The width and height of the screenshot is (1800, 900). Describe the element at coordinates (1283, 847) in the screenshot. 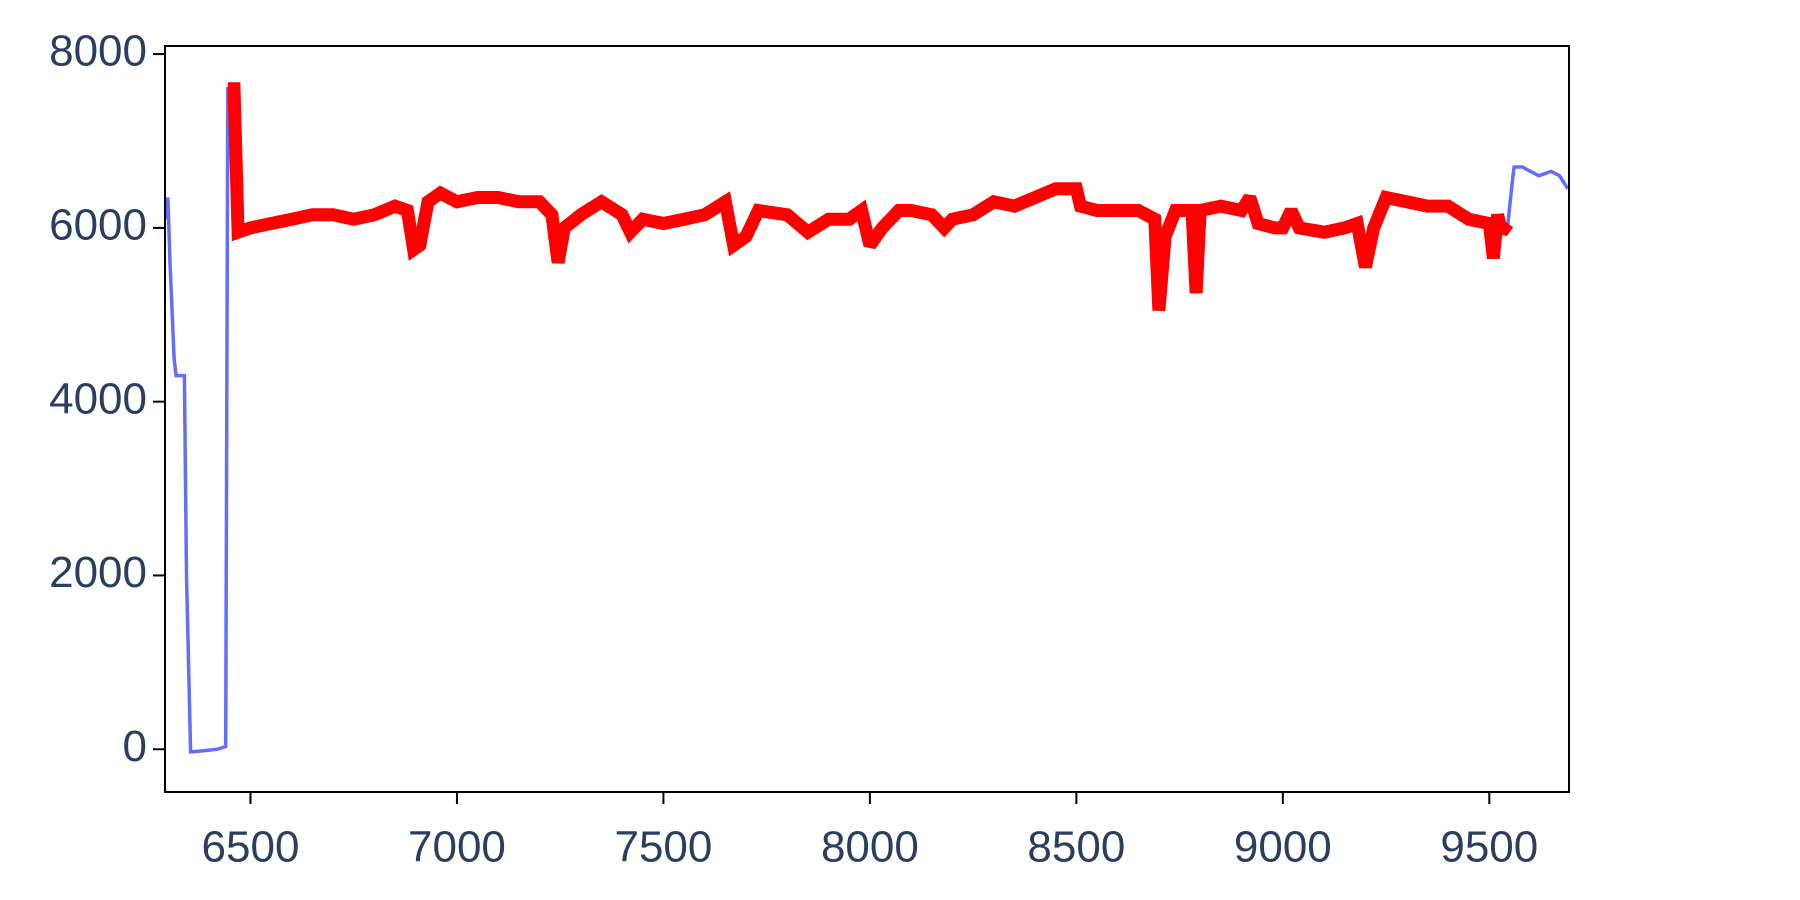

I see `x-tick-label: 9000` at that location.